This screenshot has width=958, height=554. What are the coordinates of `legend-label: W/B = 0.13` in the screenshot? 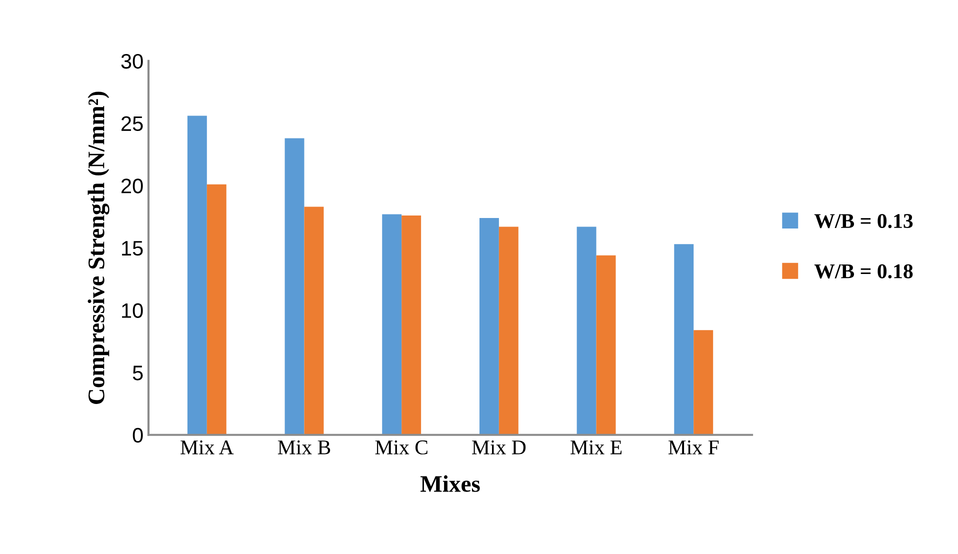 It's located at (863, 221).